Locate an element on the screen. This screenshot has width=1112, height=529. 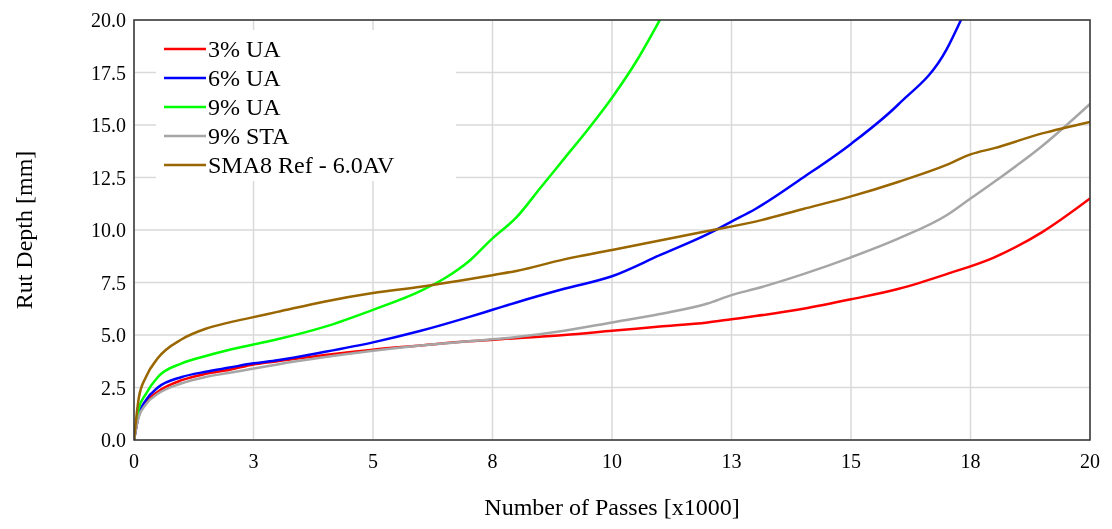
legend-label: 9% UA is located at coordinates (245, 107).